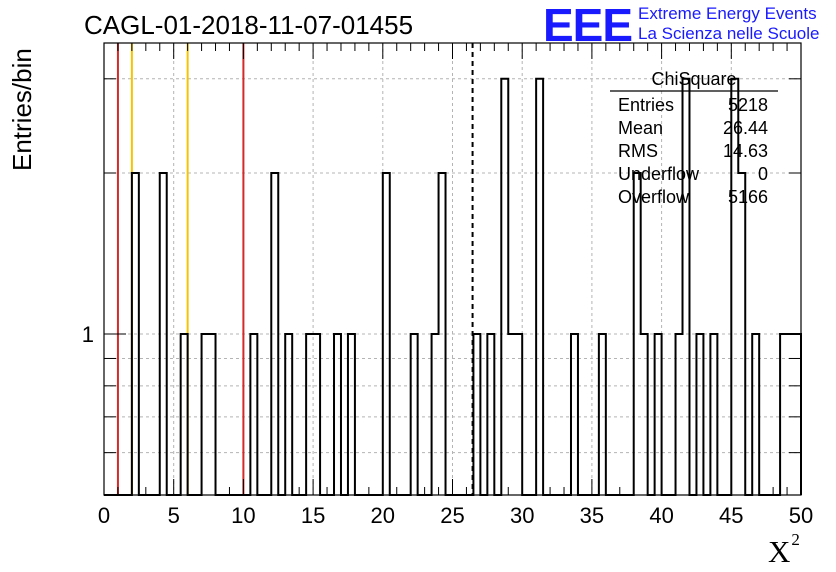 The image size is (836, 572). What do you see at coordinates (801, 515) in the screenshot?
I see `x-tick-label: 50` at bounding box center [801, 515].